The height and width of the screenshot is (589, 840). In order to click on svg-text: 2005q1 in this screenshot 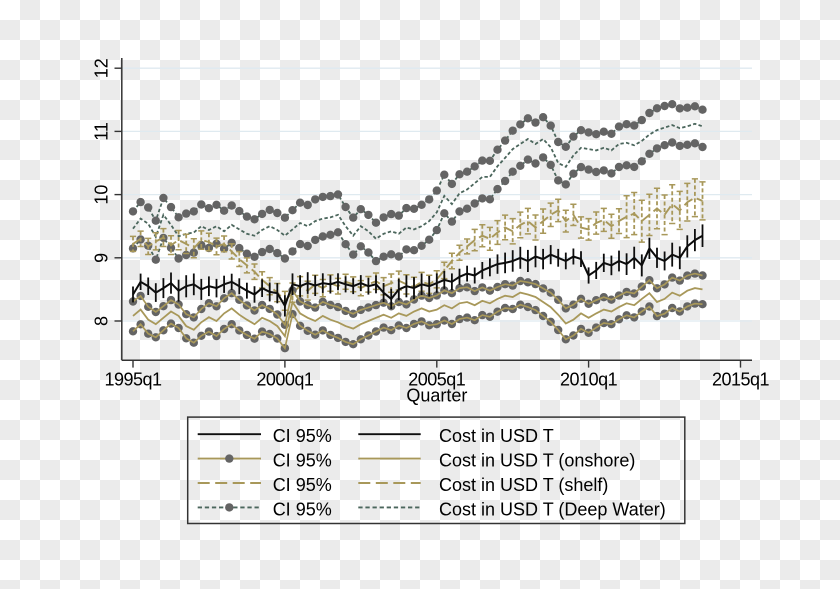, I will do `click(437, 380)`.